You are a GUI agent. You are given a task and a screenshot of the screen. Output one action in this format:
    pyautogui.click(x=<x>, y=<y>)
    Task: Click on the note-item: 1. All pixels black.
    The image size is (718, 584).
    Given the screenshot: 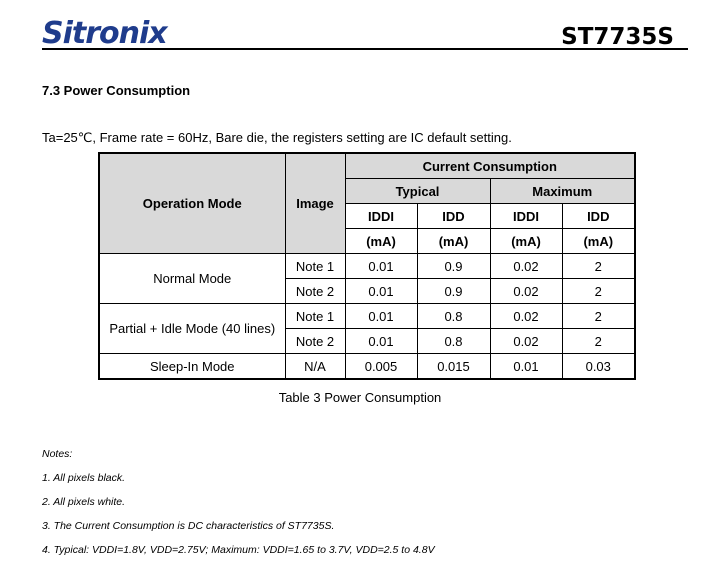 What is the action you would take?
    pyautogui.click(x=84, y=478)
    